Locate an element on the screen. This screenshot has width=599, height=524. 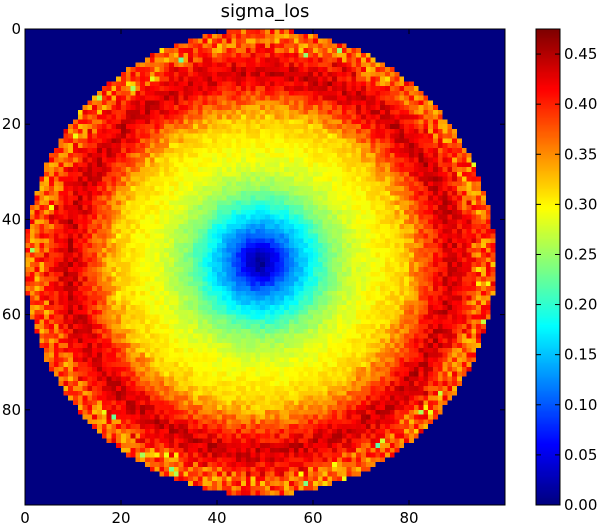
colorbar-tick-label: 0.10 is located at coordinates (580, 405).